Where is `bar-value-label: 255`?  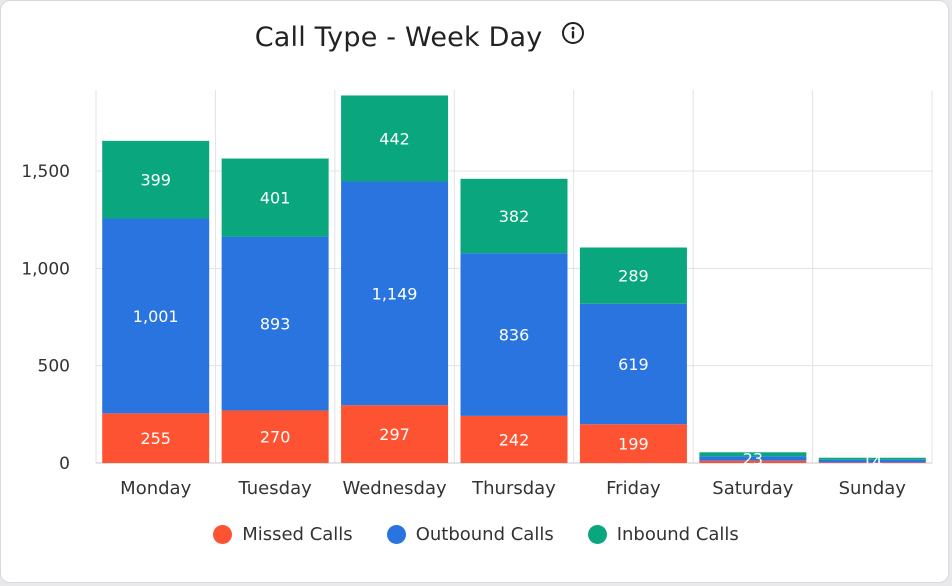 bar-value-label: 255 is located at coordinates (155, 438).